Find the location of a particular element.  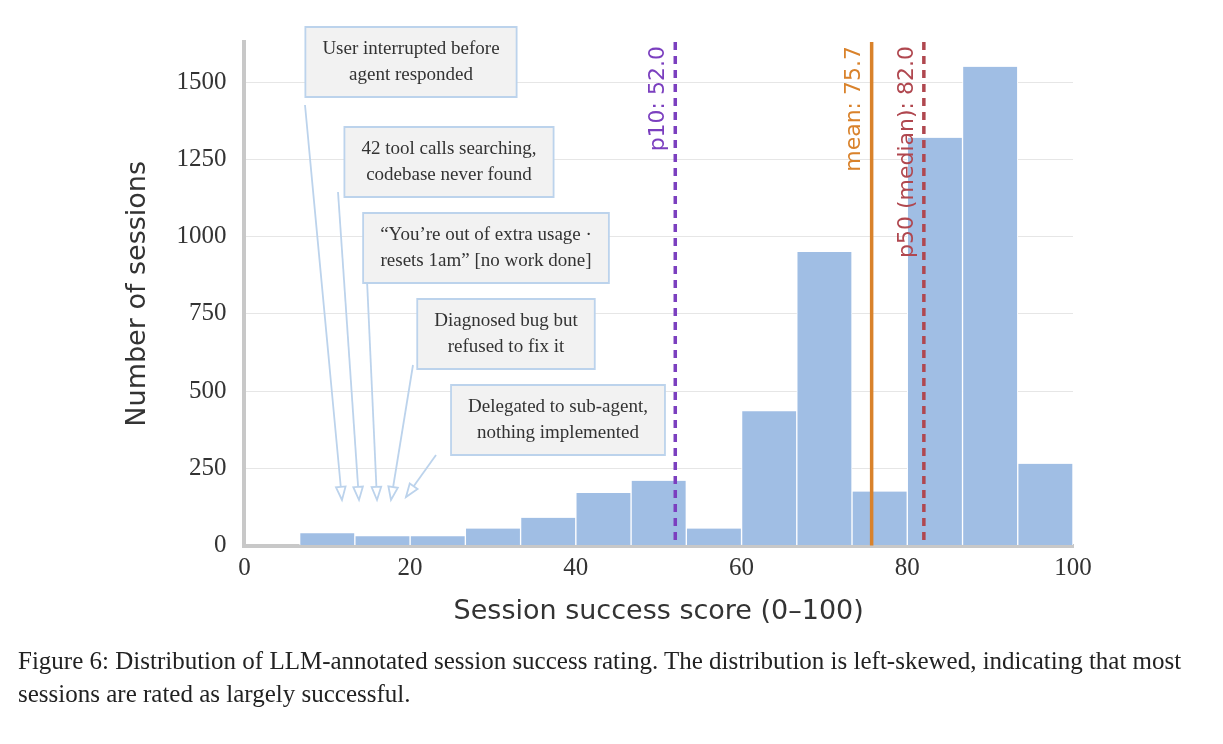

annotation: “You’re out of extra usage · resets 1am” [no work done] is located at coordinates (486, 246).